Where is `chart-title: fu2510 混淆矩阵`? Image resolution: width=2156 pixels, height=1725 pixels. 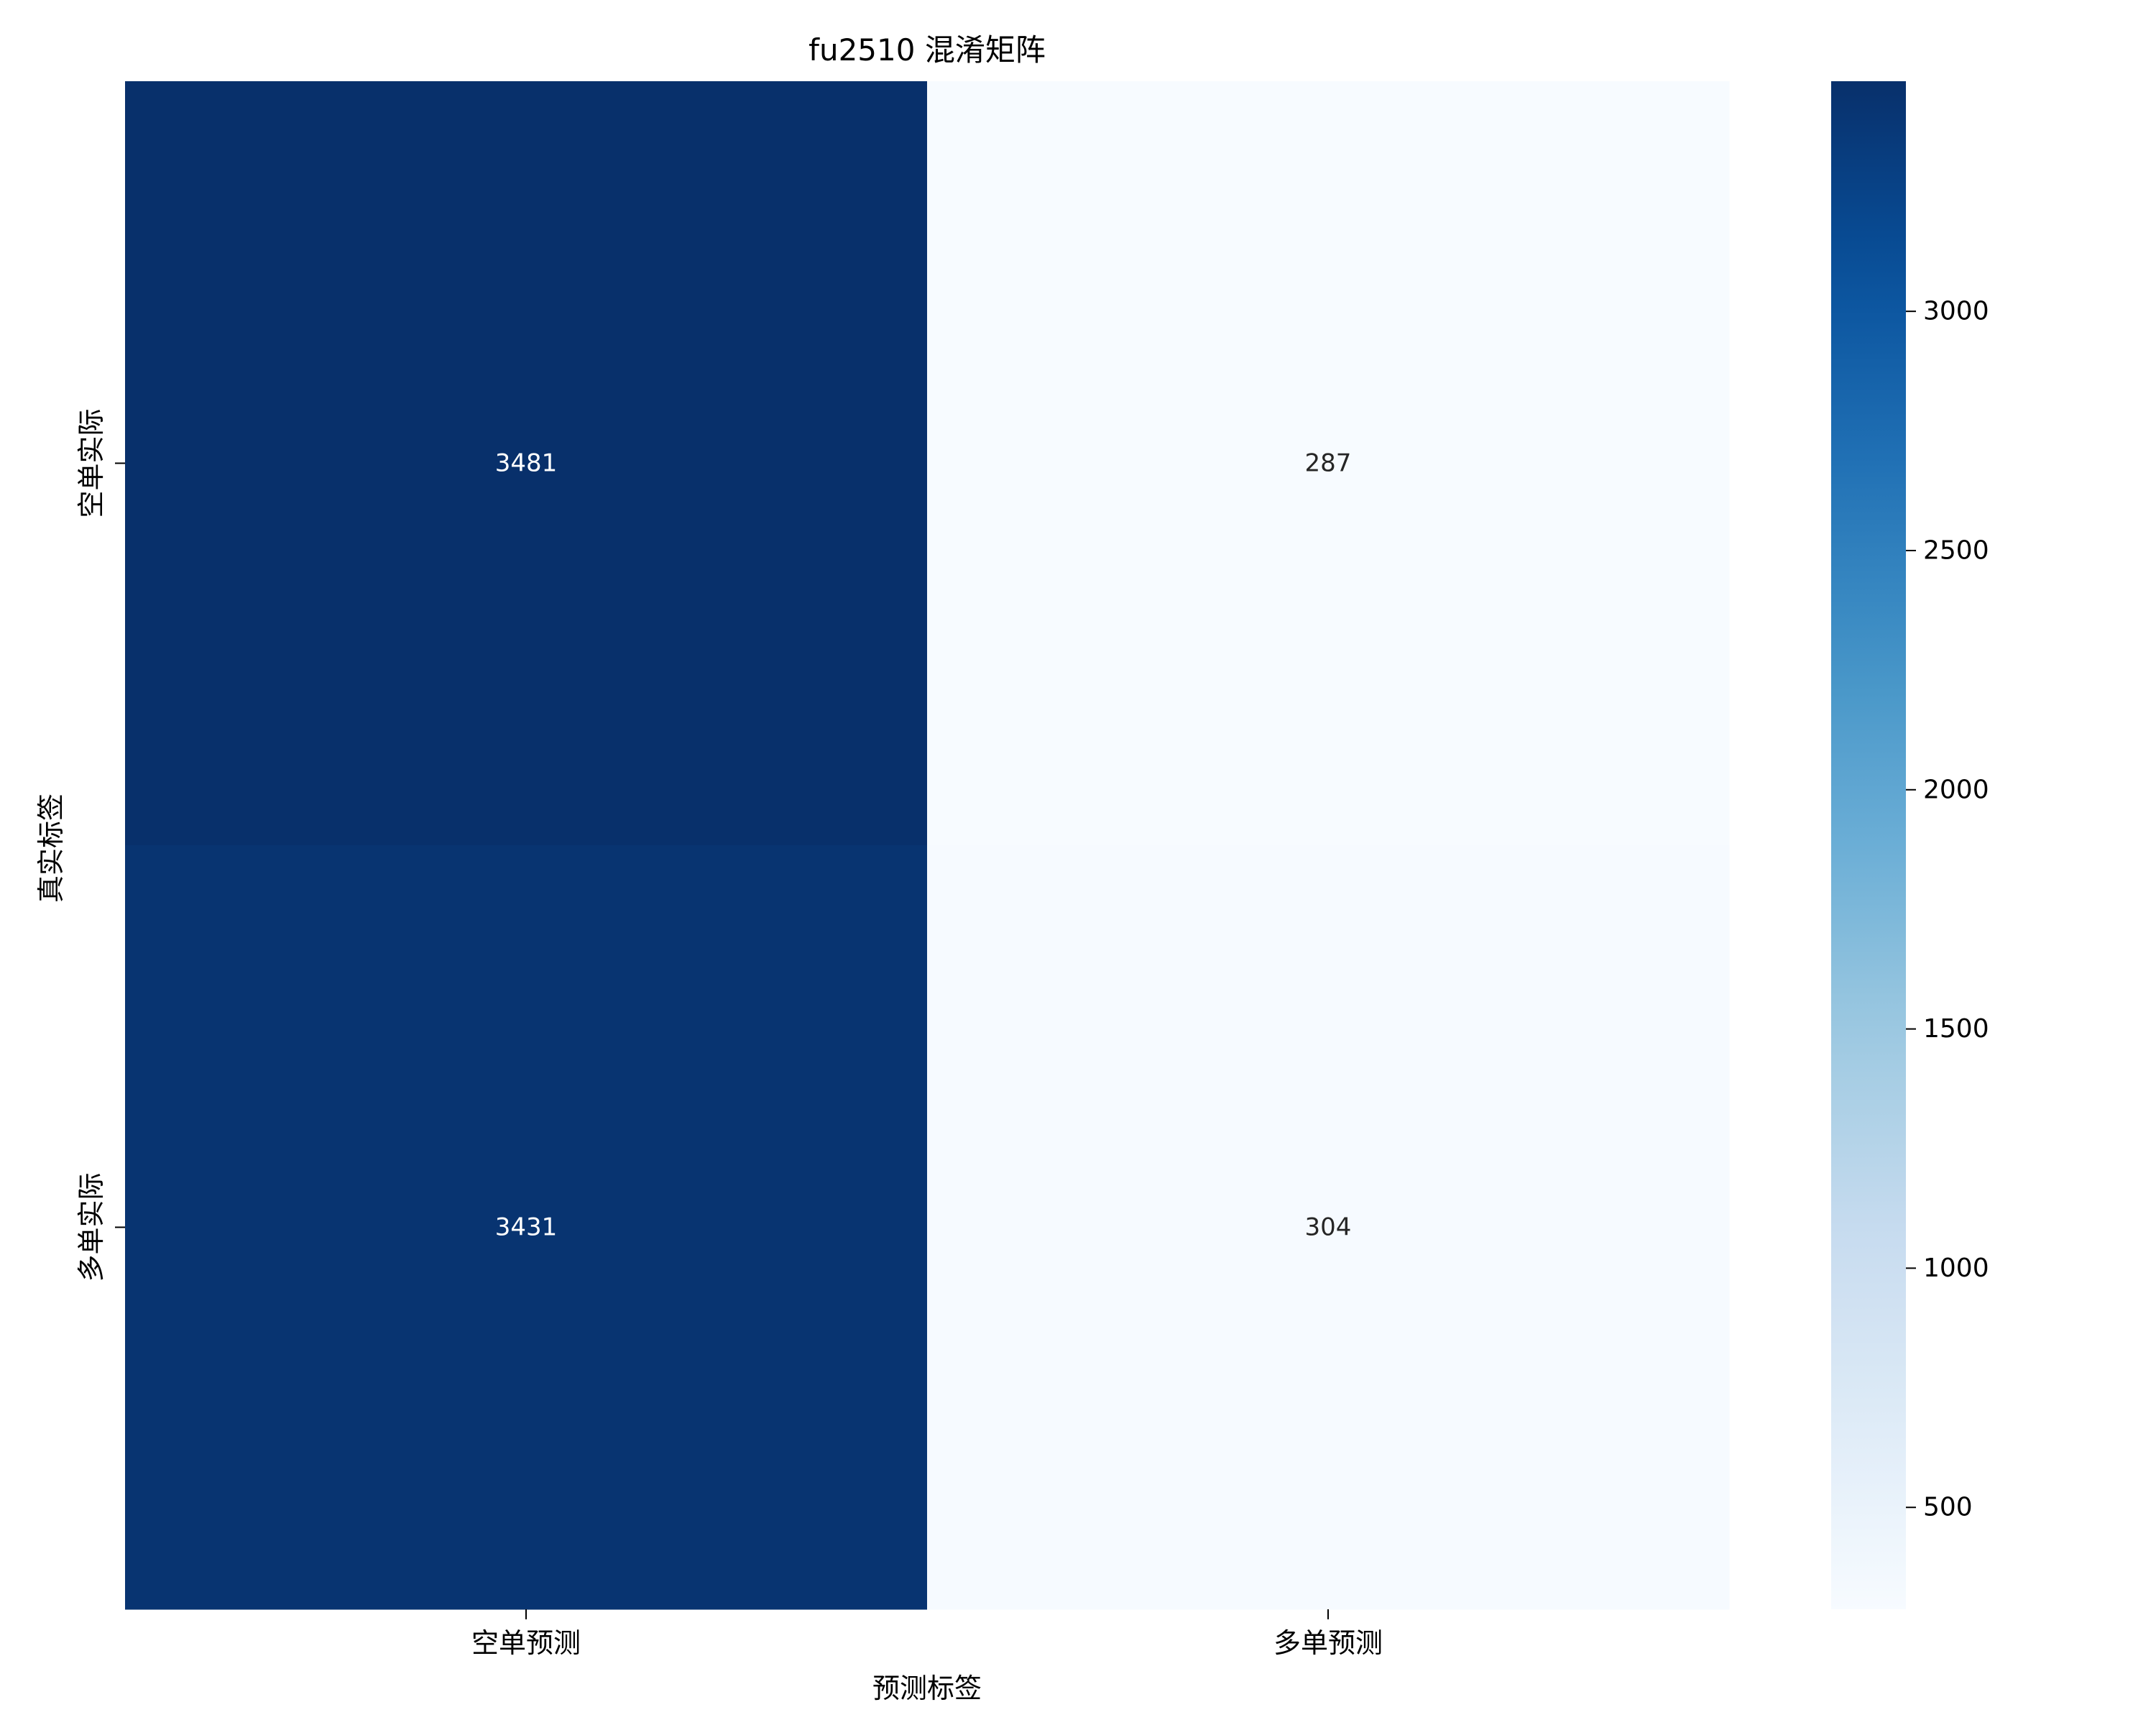 chart-title: fu2510 混淆矩阵 is located at coordinates (927, 50).